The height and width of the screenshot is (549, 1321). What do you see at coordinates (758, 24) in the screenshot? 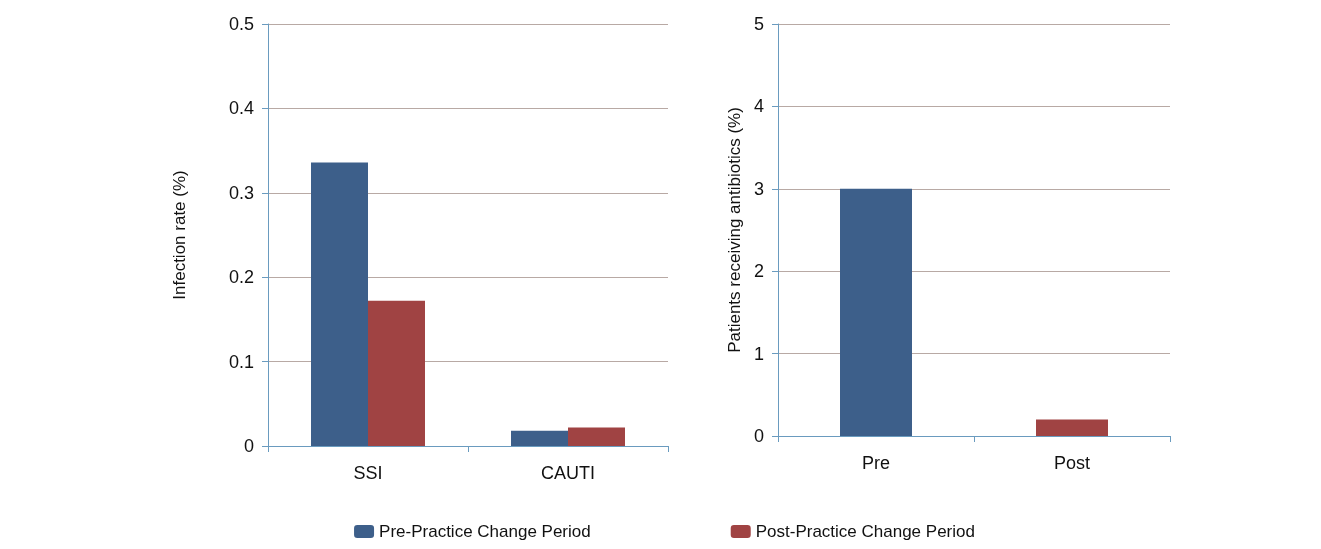
I see `y-tick-label: 5` at bounding box center [758, 24].